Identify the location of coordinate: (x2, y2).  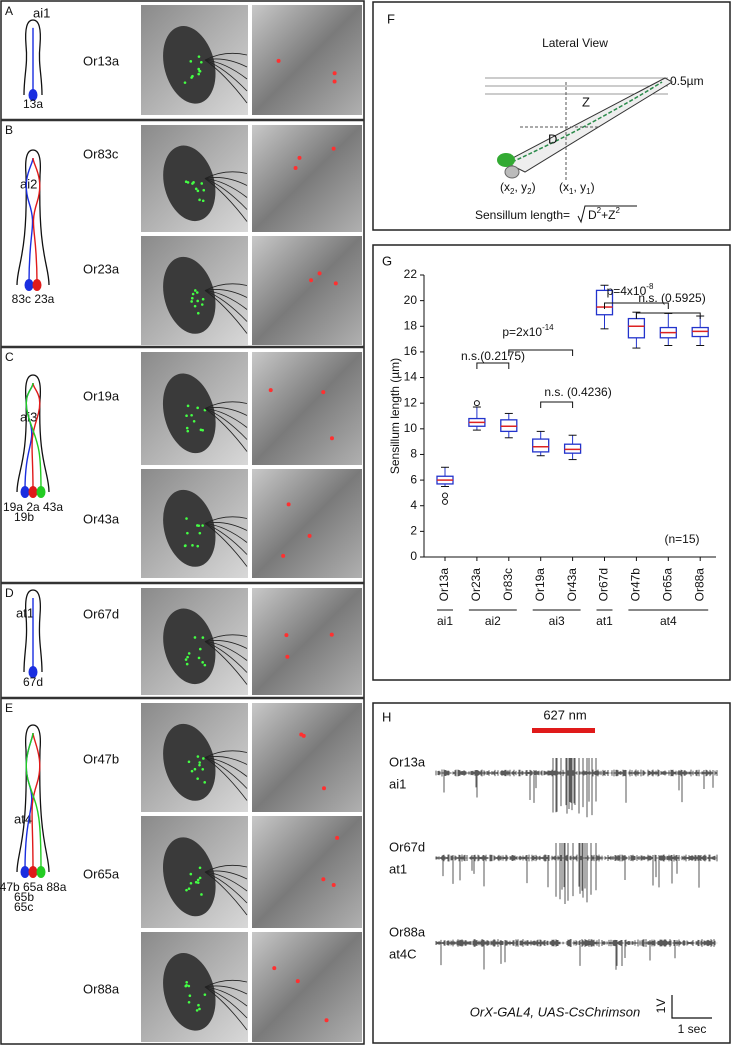
(518, 188).